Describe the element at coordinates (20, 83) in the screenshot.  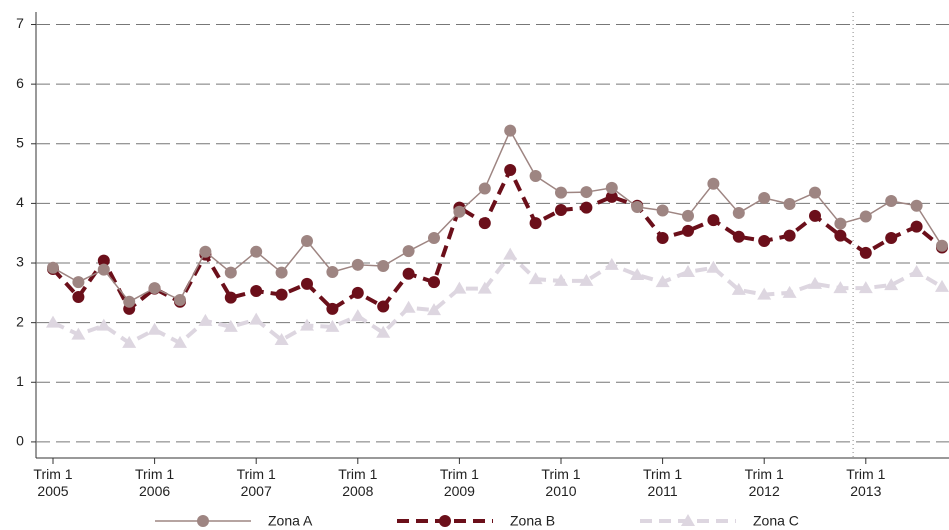
I see `y-tick-label: 6` at that location.